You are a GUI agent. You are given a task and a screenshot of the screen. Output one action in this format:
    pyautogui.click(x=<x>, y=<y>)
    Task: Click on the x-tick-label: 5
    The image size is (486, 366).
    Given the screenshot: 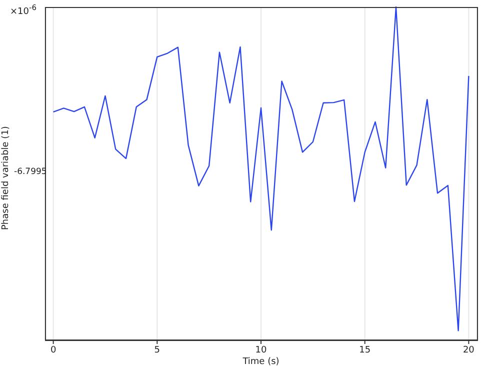 What is the action you would take?
    pyautogui.click(x=157, y=350)
    